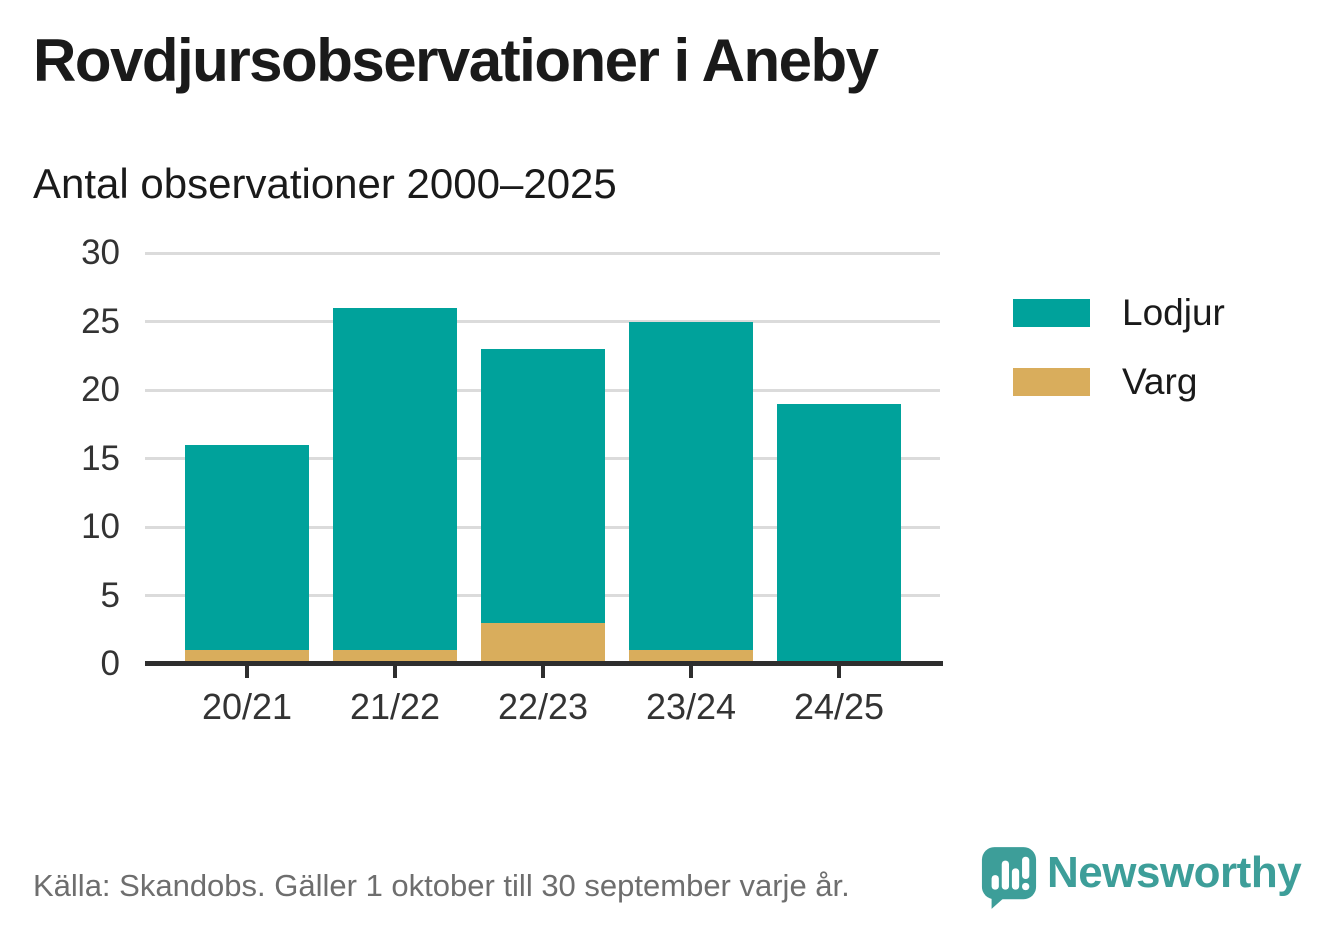  Describe the element at coordinates (691, 706) in the screenshot. I see `x-axis-label-23-24: 23/24` at that location.